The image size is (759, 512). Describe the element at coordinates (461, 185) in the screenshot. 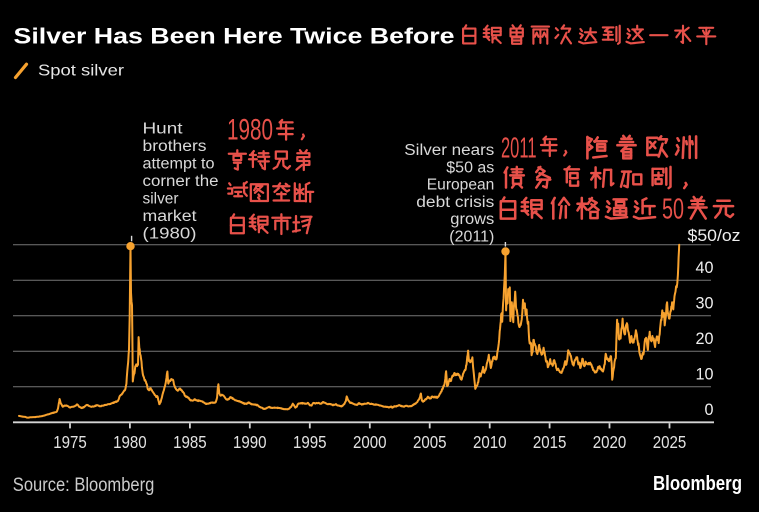

I see `svg-text: European` at that location.